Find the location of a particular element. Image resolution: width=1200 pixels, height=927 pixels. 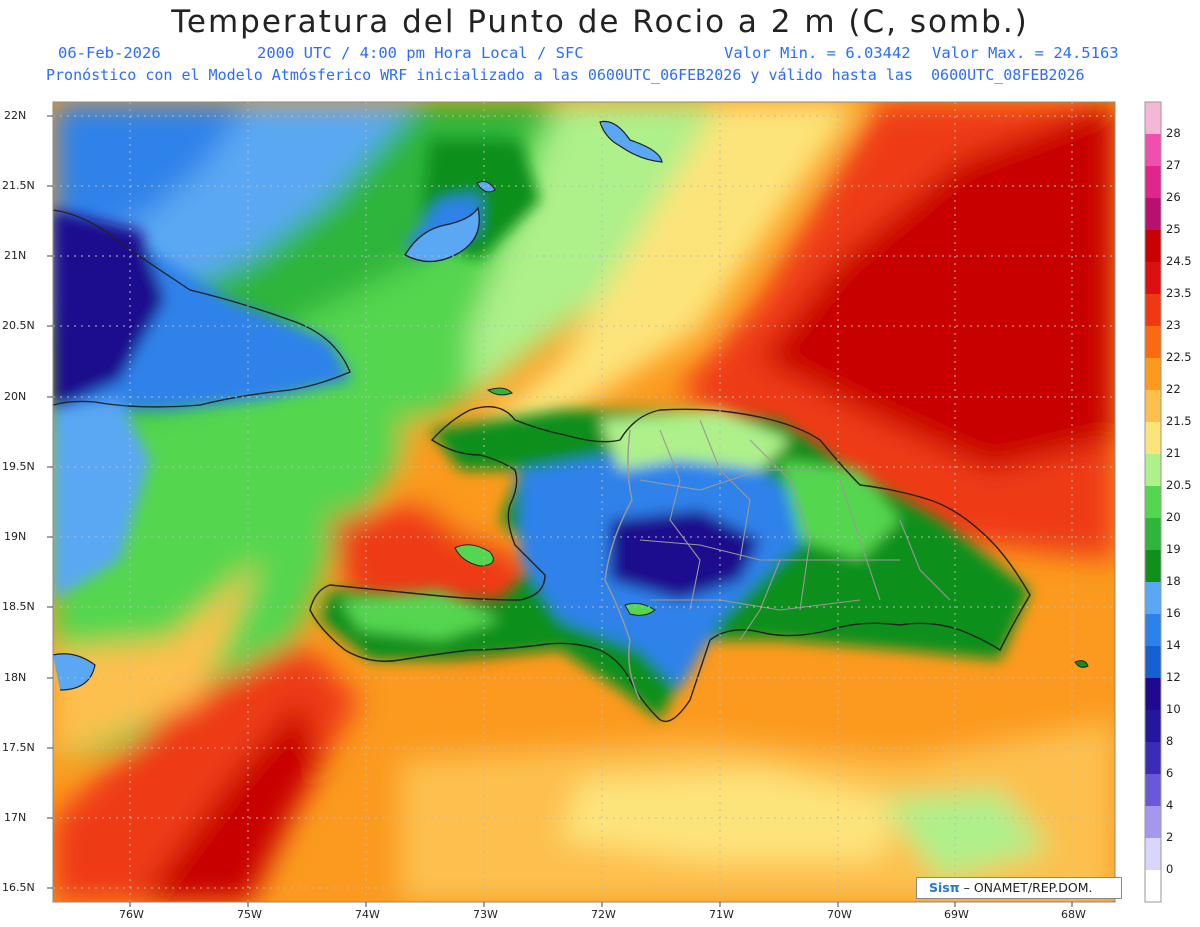

colorbar-label: 18 is located at coordinates (1173, 581).